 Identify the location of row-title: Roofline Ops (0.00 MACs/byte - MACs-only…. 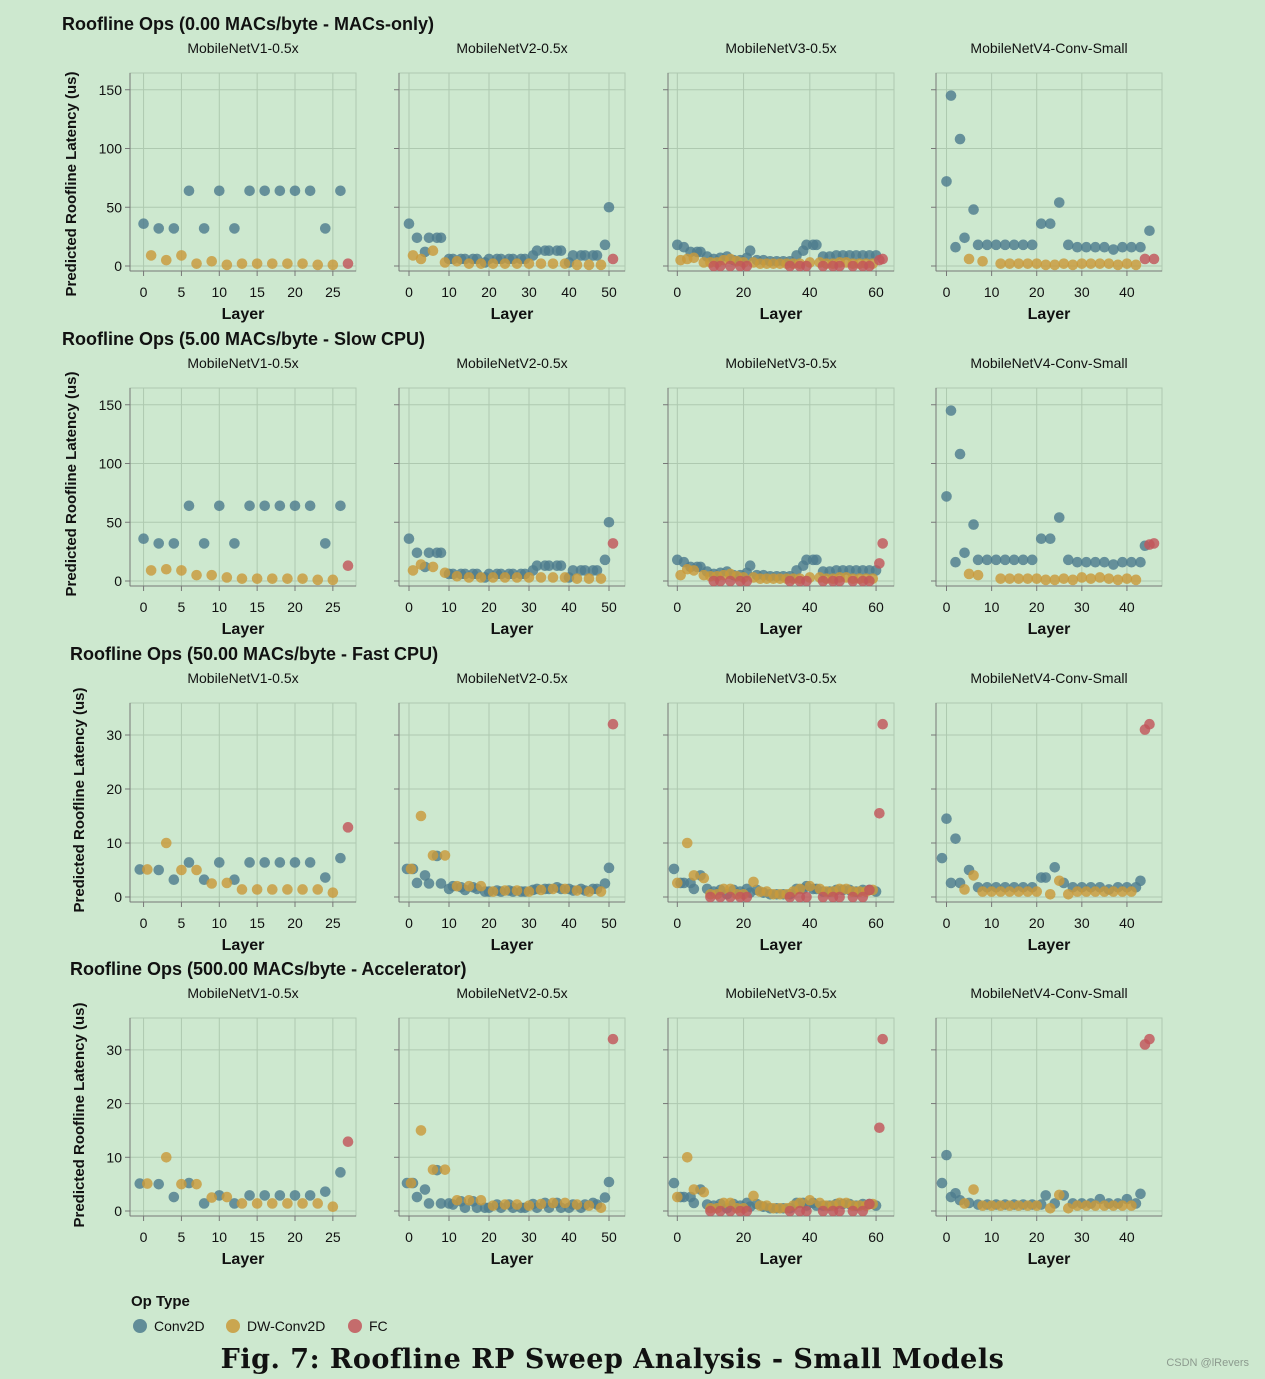
(248, 24).